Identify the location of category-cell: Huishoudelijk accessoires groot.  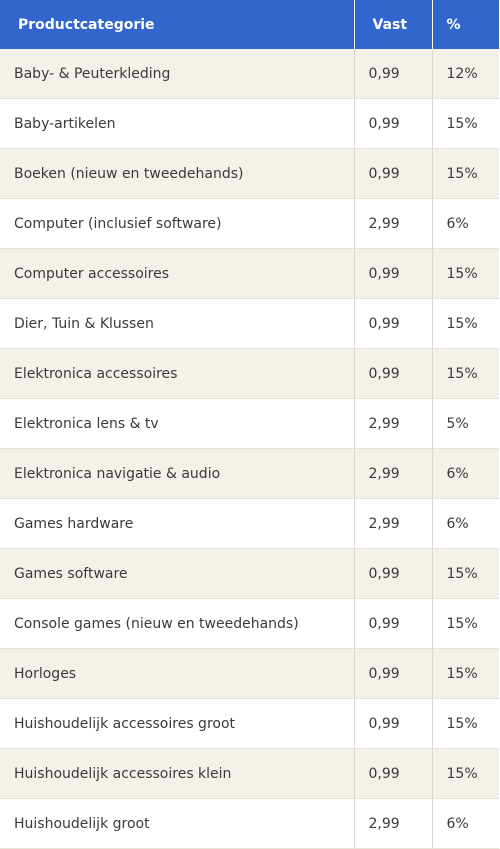
(177, 723).